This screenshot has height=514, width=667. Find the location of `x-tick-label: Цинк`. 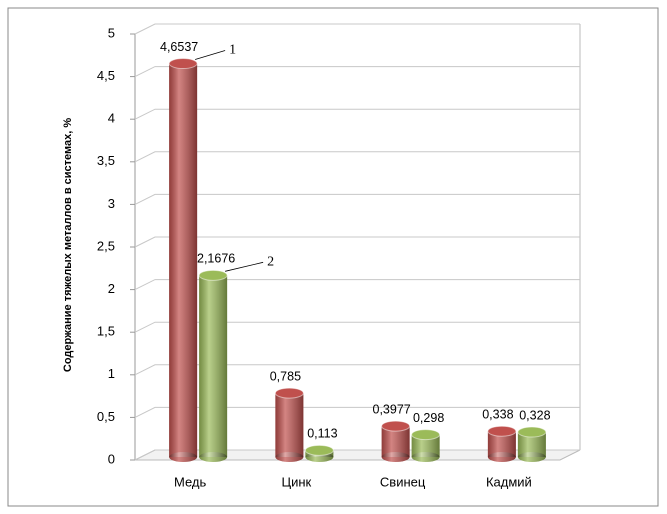

x-tick-label: Цинк is located at coordinates (297, 481).